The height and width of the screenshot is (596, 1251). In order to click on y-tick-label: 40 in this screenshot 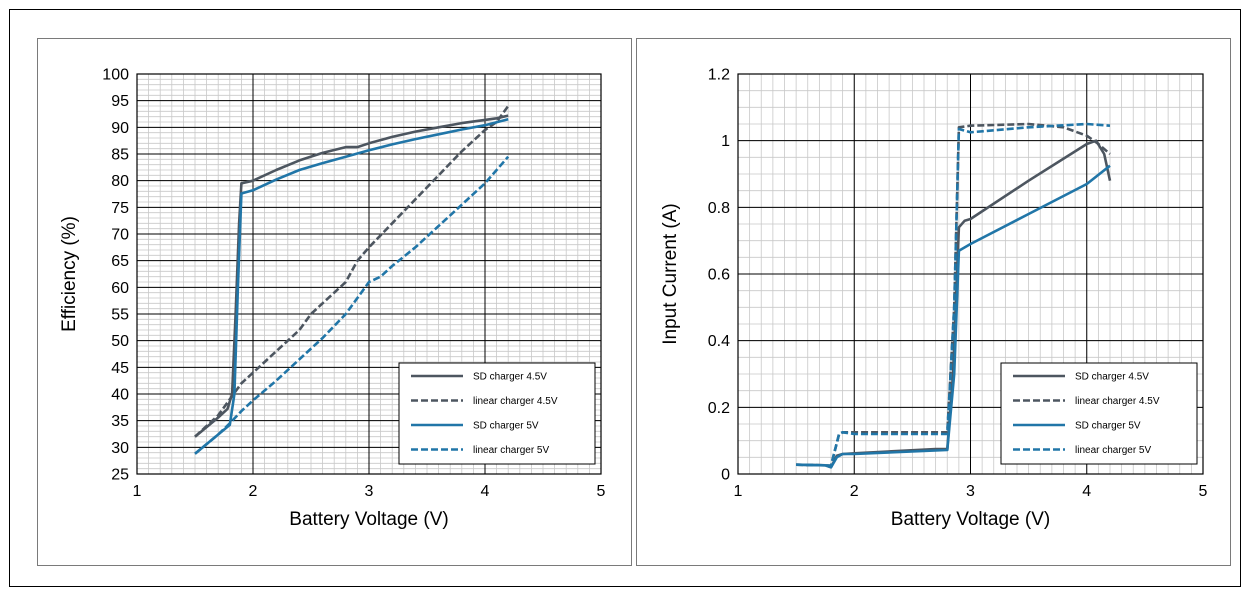, I will do `click(120, 395)`.